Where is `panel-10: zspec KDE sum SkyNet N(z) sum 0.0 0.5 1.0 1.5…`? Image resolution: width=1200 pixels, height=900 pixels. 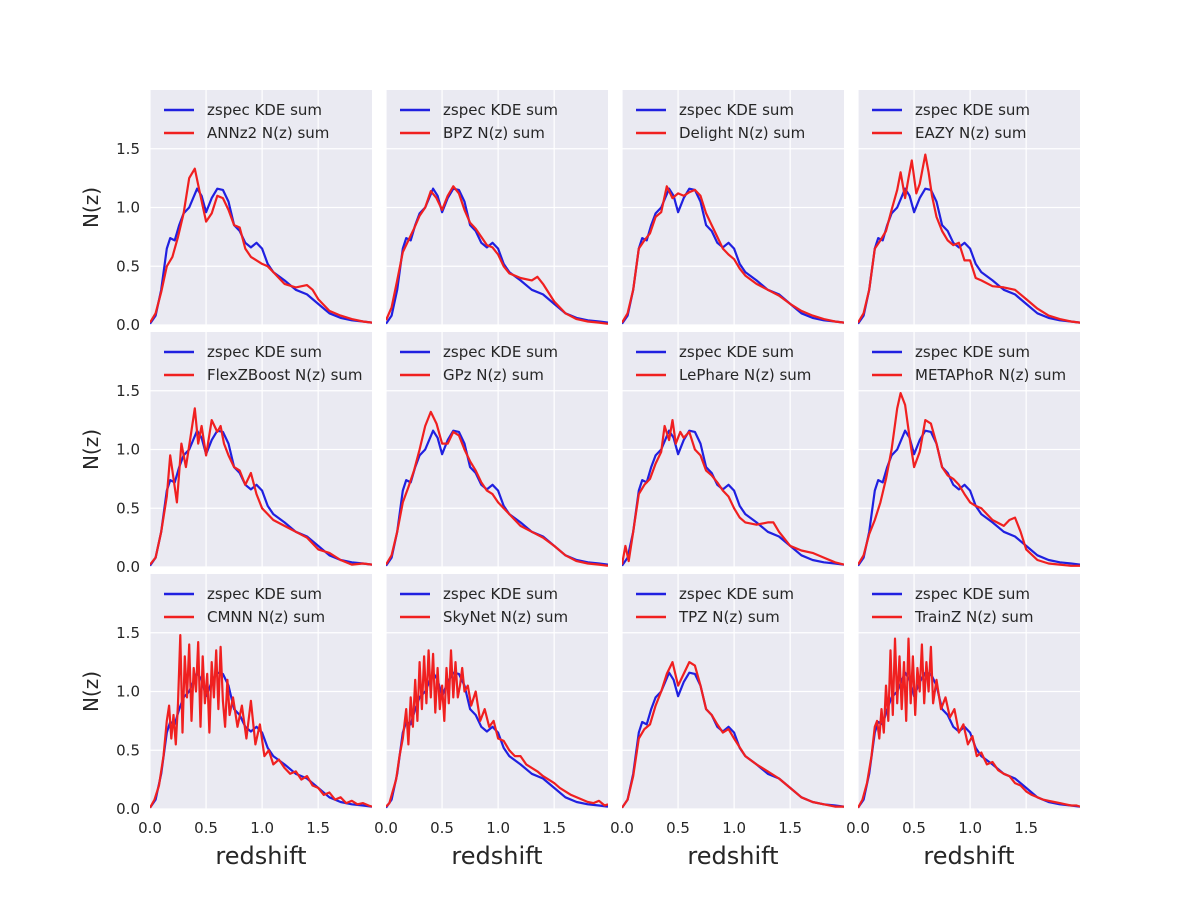
panel-10: zspec KDE sum SkyNet N(z) sum 0.0 0.5 1.0 1.5… is located at coordinates (491, 722).